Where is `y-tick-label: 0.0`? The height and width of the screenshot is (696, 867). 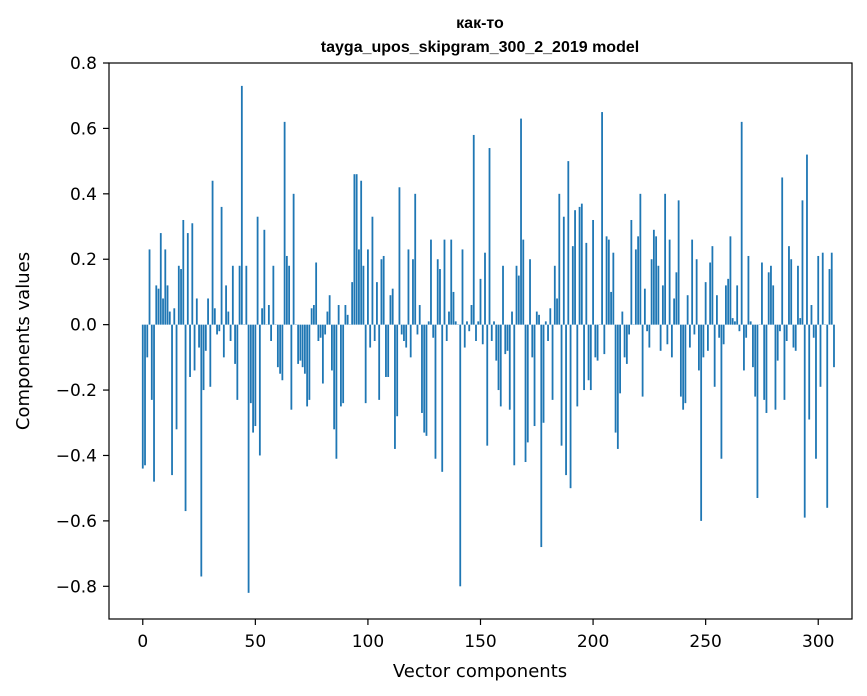 y-tick-label: 0.0 is located at coordinates (83, 326).